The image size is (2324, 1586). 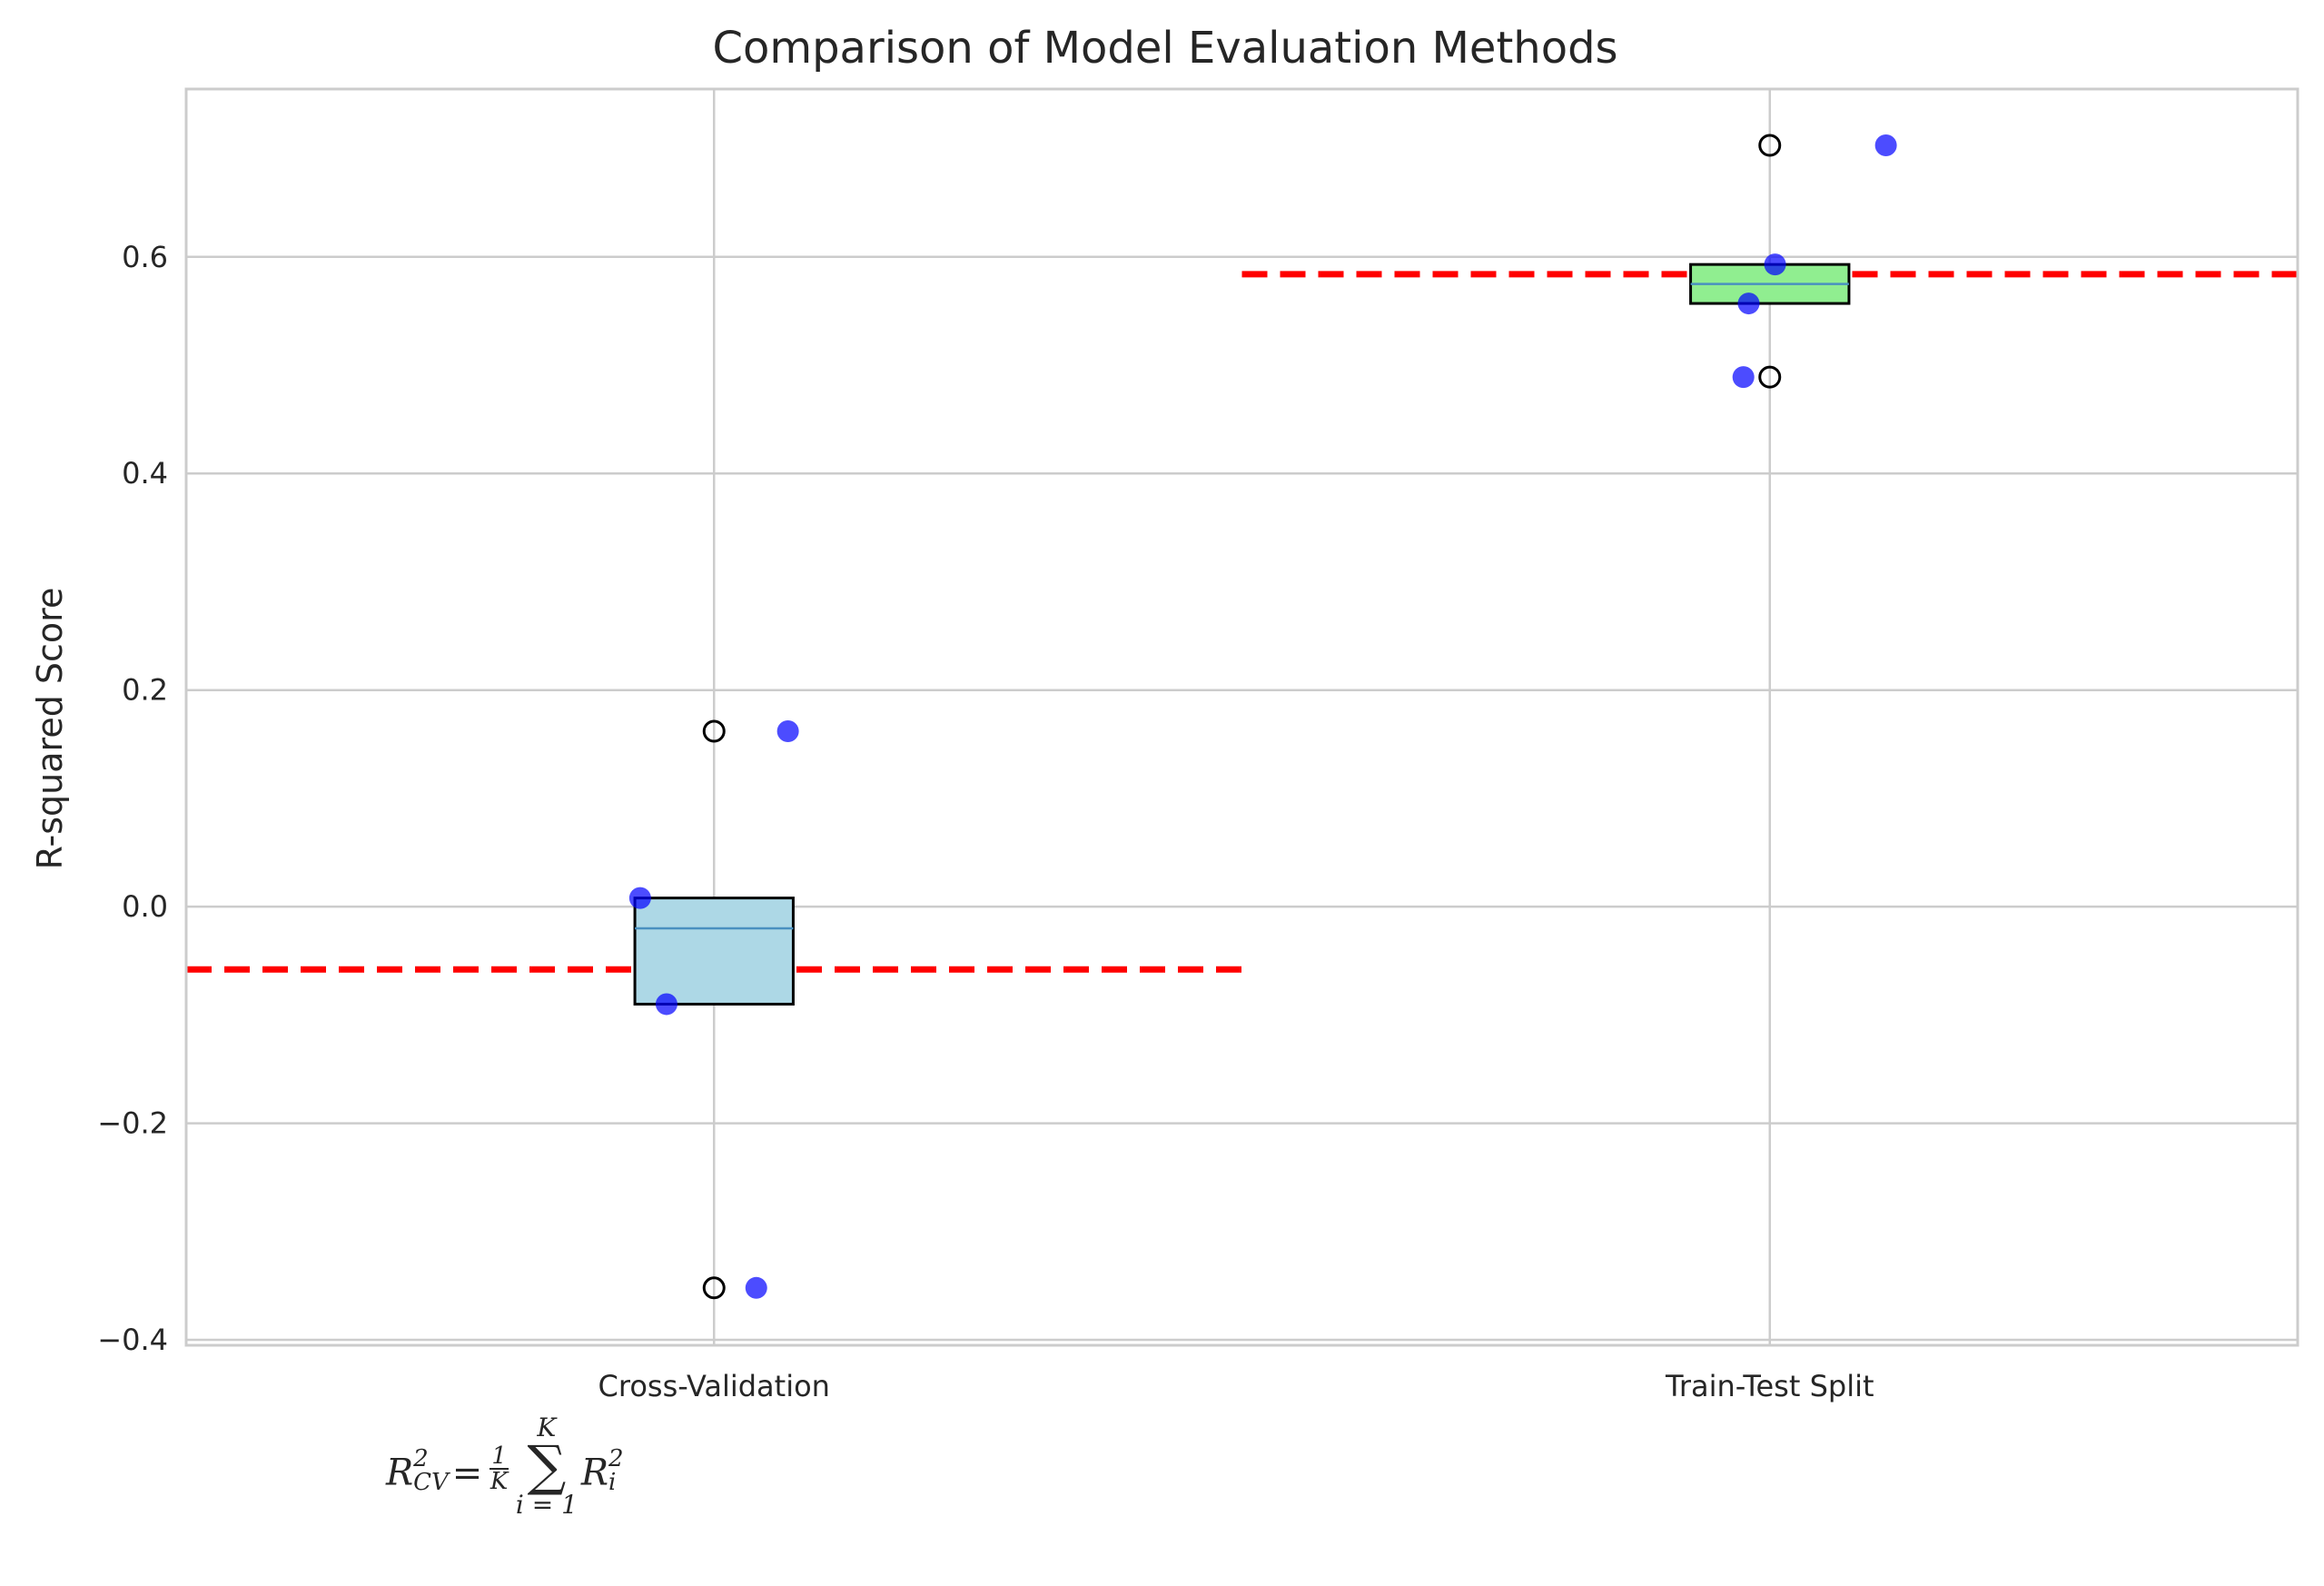 What do you see at coordinates (499, 1481) in the screenshot?
I see `formula-frac-den: K` at bounding box center [499, 1481].